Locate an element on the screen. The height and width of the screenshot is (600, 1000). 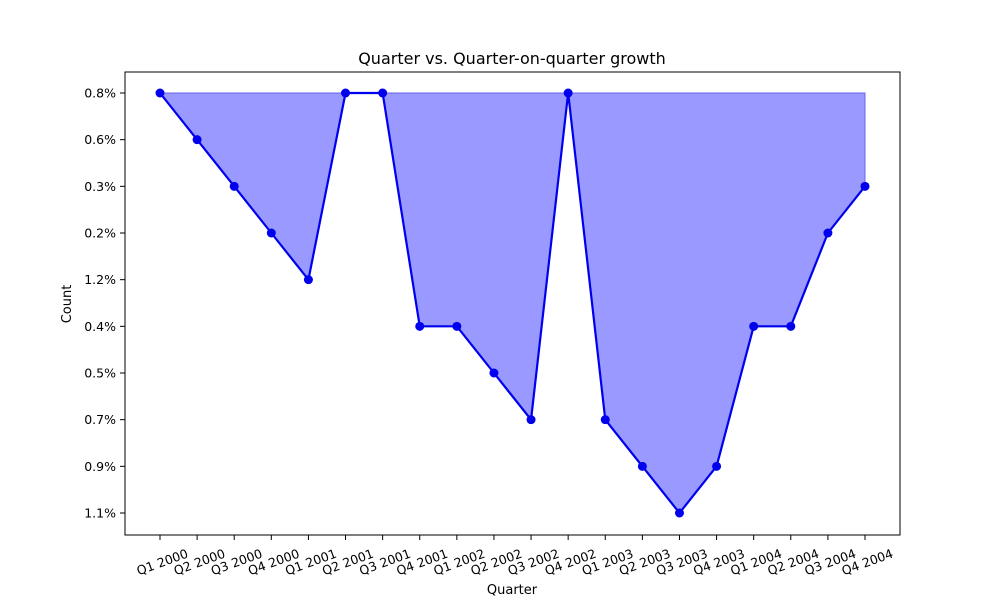
y-tick-label: 0.8% is located at coordinates (100, 93).